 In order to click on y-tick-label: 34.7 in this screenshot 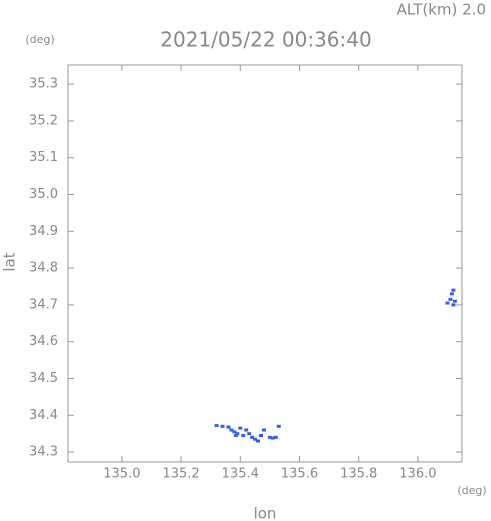, I will do `click(43, 304)`.